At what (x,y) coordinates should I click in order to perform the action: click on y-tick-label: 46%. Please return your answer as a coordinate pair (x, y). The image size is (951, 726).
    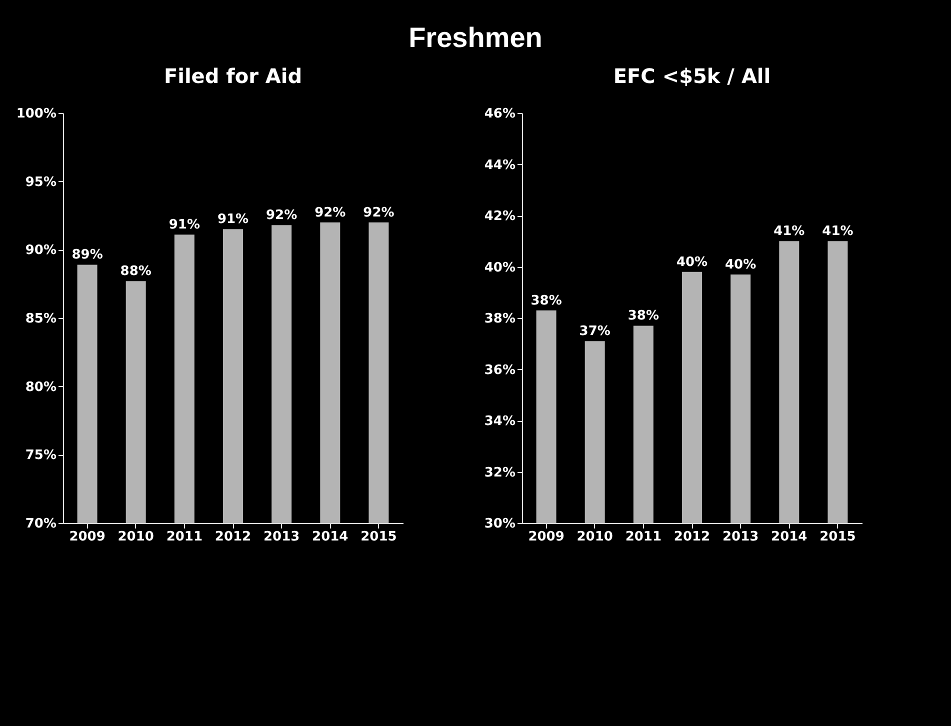
    Looking at the image, I should click on (500, 114).